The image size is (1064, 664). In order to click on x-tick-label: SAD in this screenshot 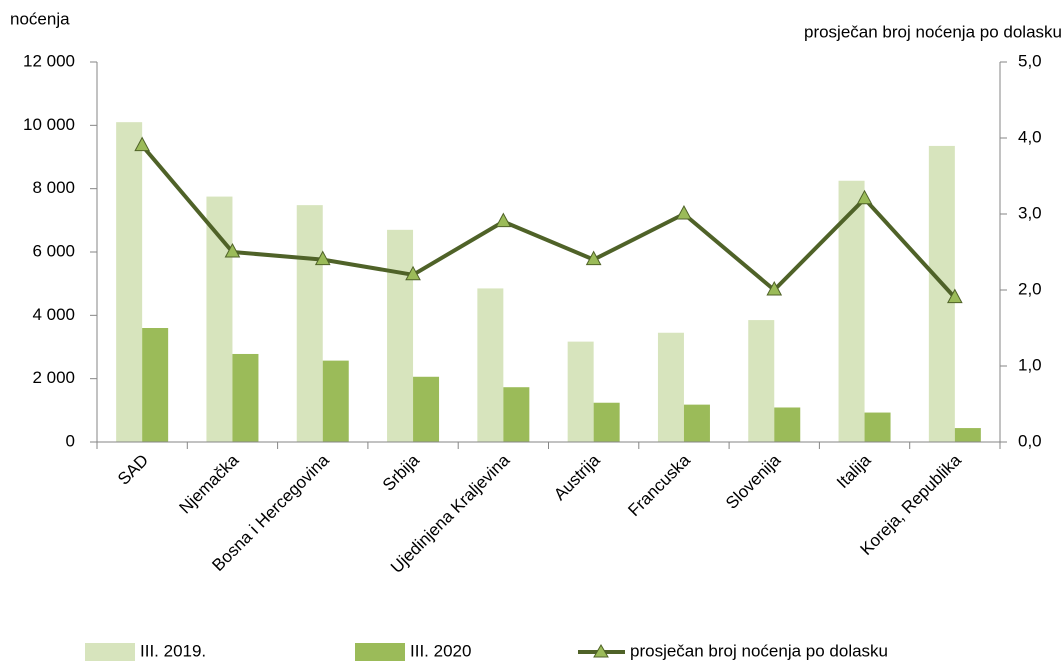, I will do `click(133, 470)`.